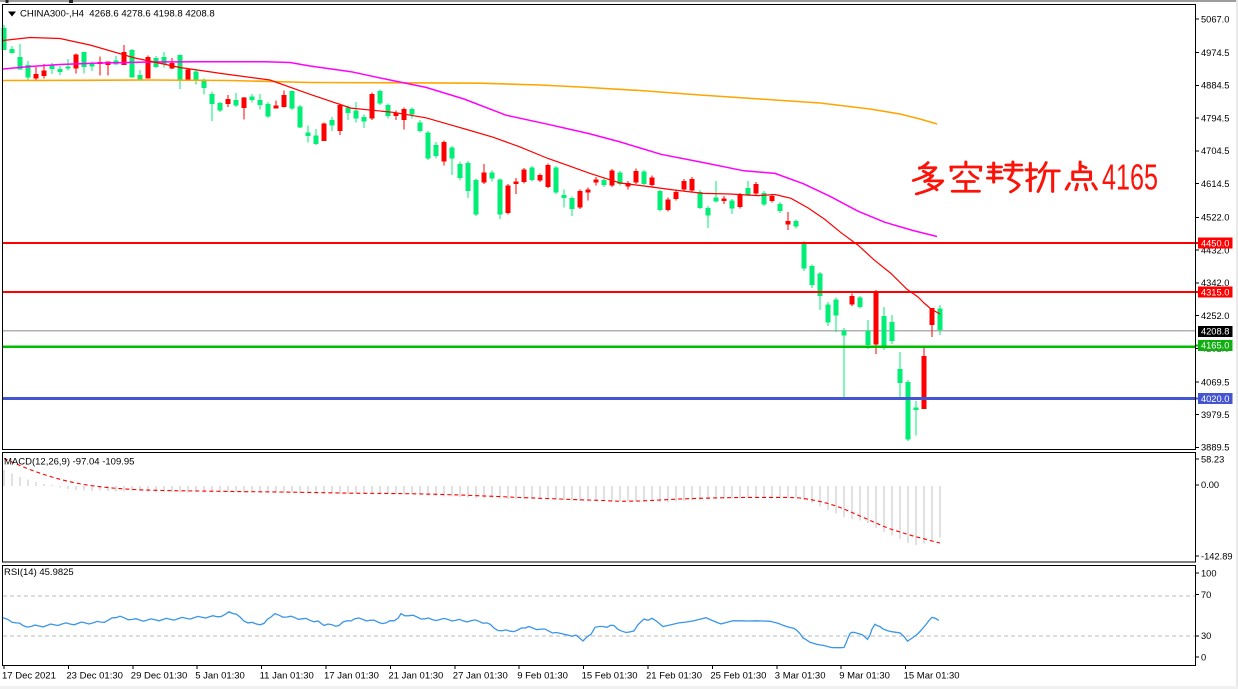 Image resolution: width=1238 pixels, height=689 pixels. Describe the element at coordinates (159, 676) in the screenshot. I see `svg-text: 29 Dec 01:30` at that location.